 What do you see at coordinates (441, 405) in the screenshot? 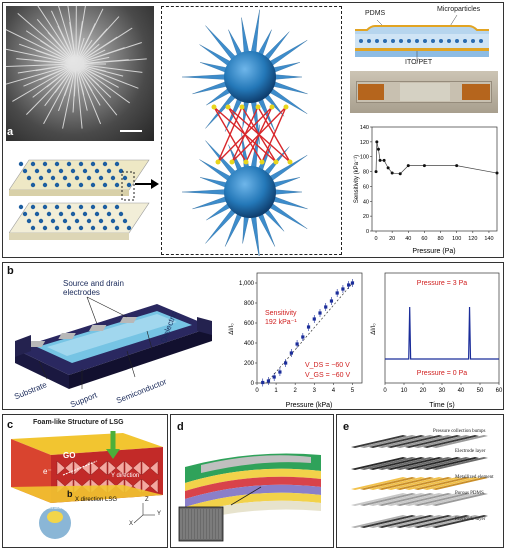
I see `chart-b2-xlabel: Time (s)` at bounding box center [441, 405].